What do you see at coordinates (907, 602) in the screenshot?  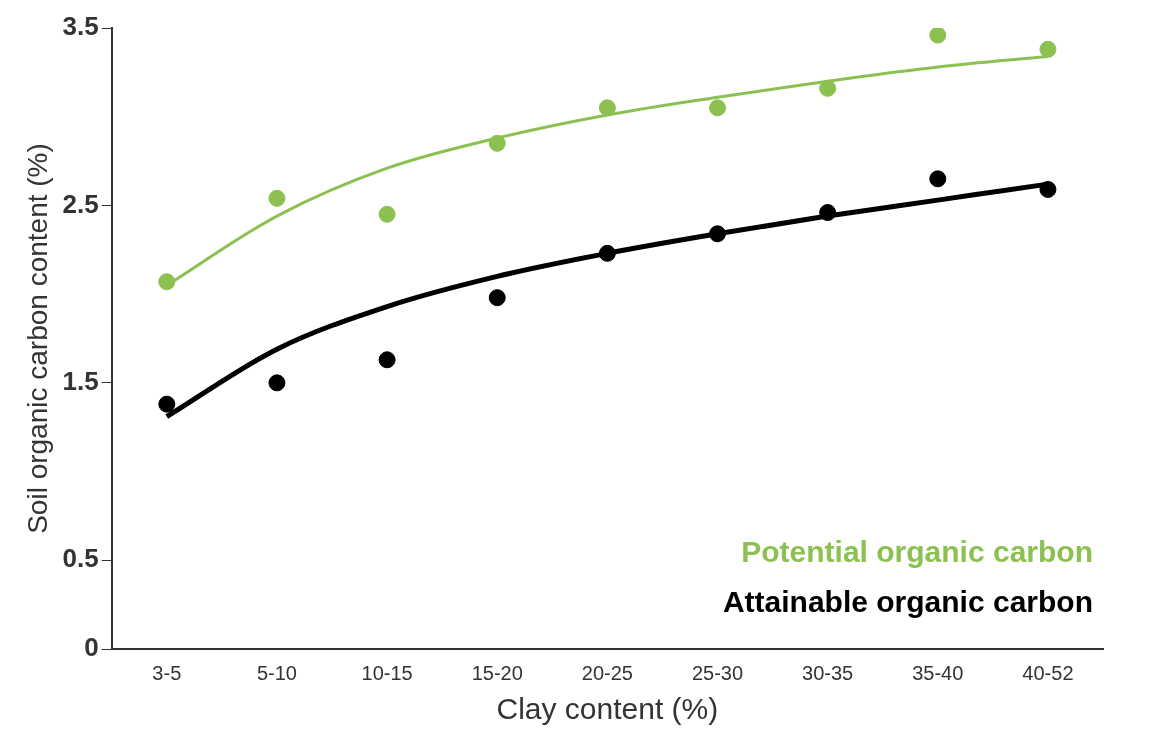 I see `text: Attainable organic carbon` at bounding box center [907, 602].